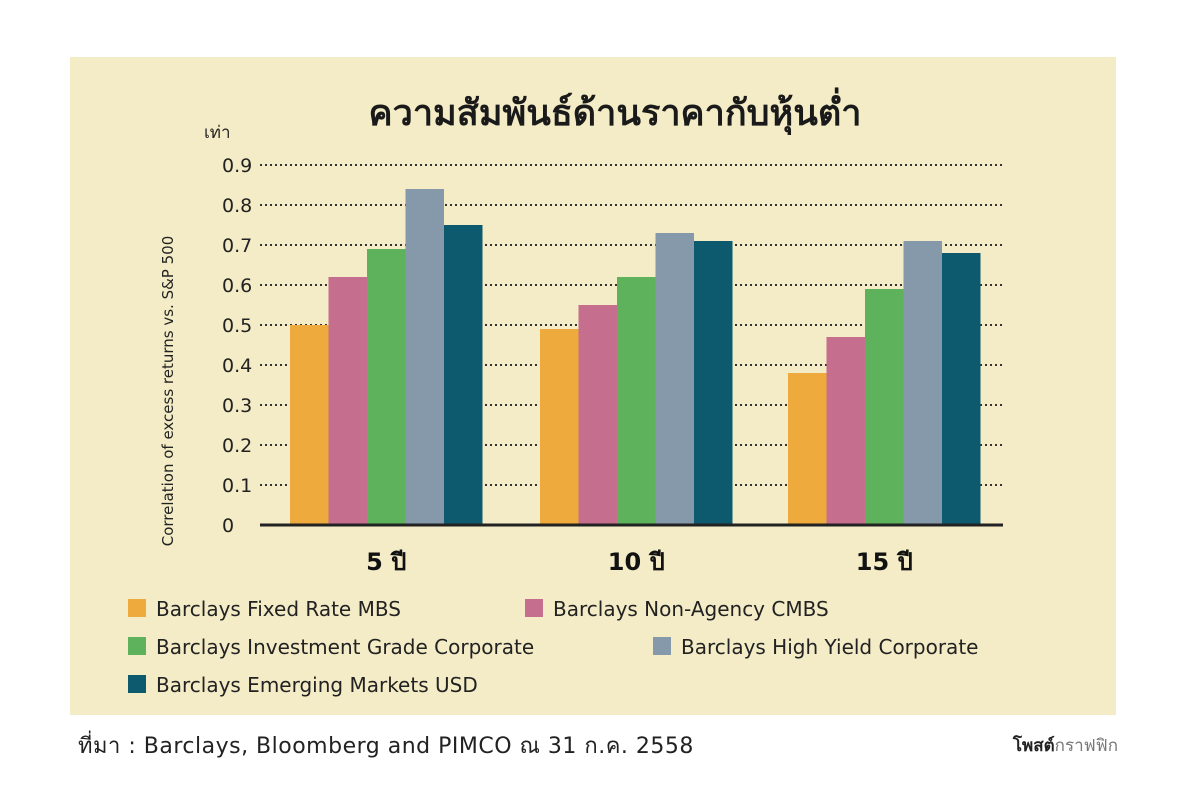 This screenshot has width=1200, height=800. What do you see at coordinates (1033, 746) in the screenshot?
I see `credit-bold: โพสต์` at bounding box center [1033, 746].